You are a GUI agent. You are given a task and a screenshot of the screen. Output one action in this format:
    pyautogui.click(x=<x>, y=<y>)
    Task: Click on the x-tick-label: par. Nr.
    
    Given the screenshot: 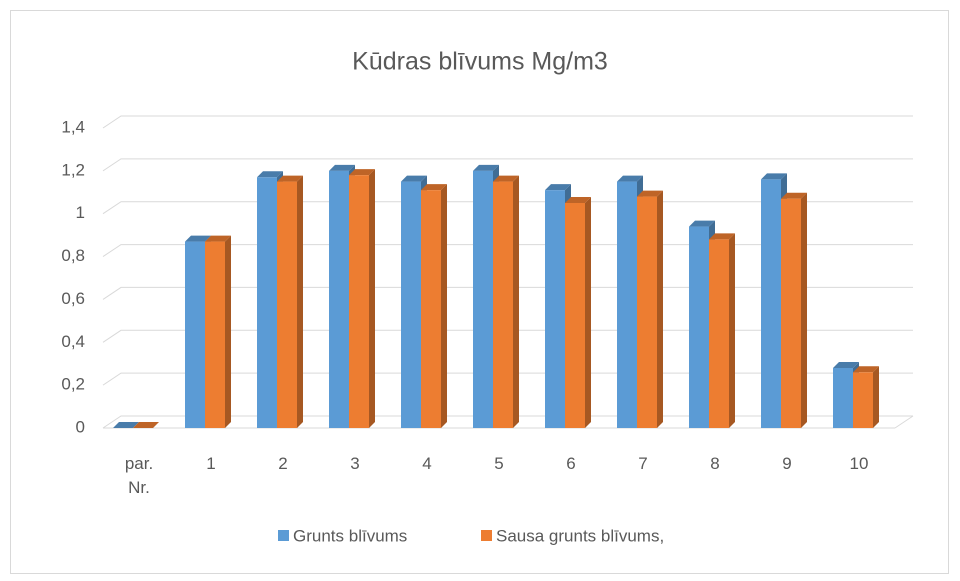 What is the action you would take?
    pyautogui.click(x=139, y=475)
    